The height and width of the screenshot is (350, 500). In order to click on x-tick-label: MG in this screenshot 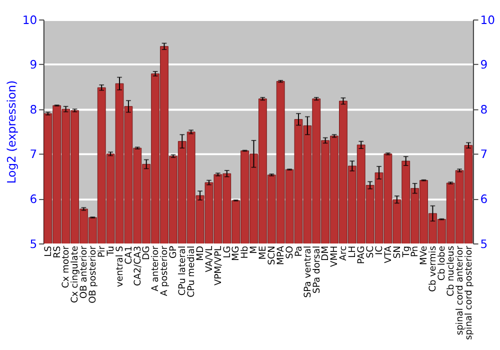, I will do `click(236, 253)`.